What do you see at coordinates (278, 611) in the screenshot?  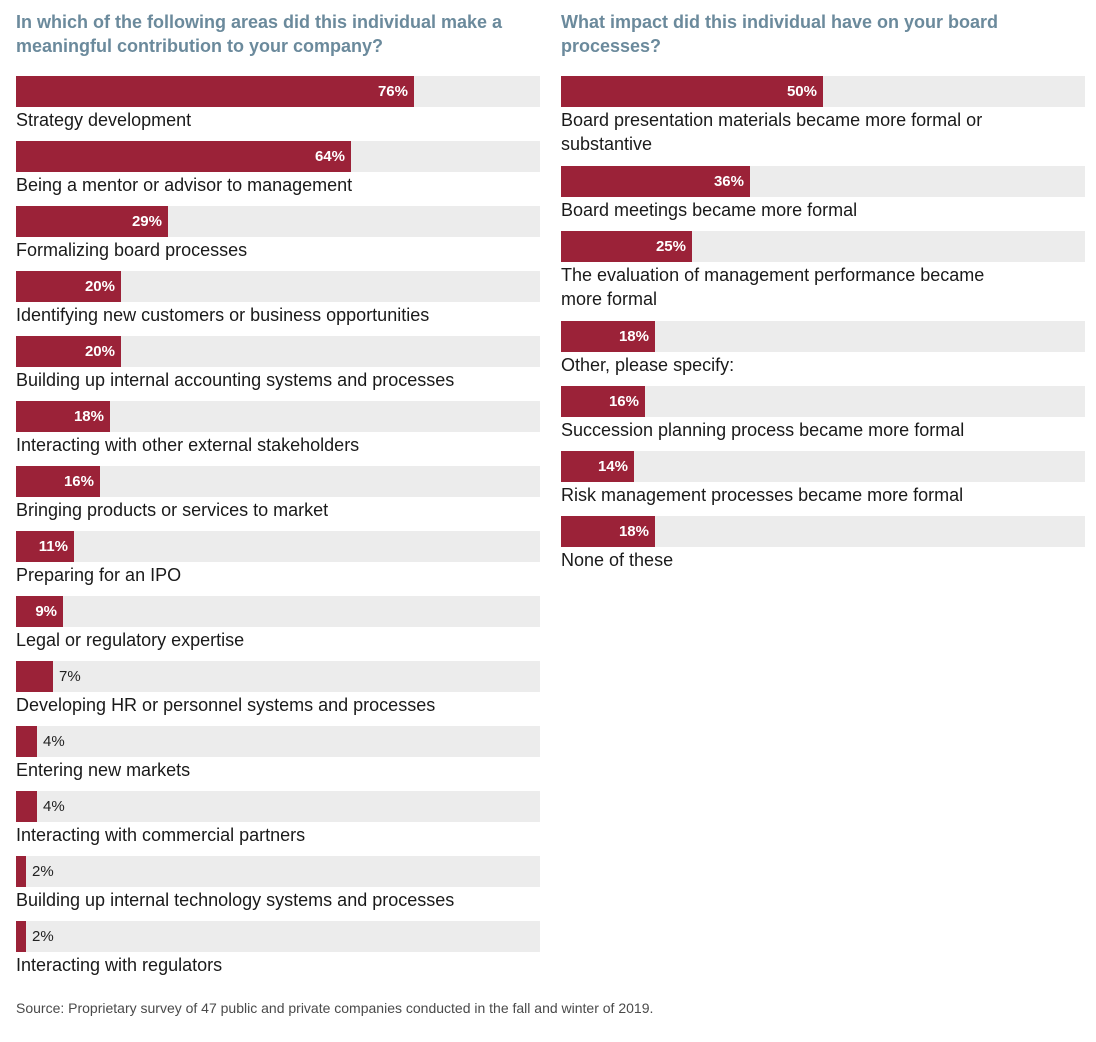 I see `bar-track: 9%` at bounding box center [278, 611].